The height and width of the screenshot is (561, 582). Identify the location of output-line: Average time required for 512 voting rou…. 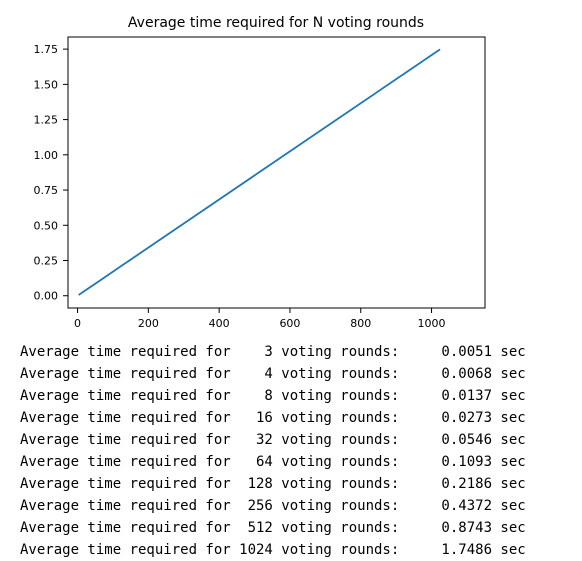
(273, 528).